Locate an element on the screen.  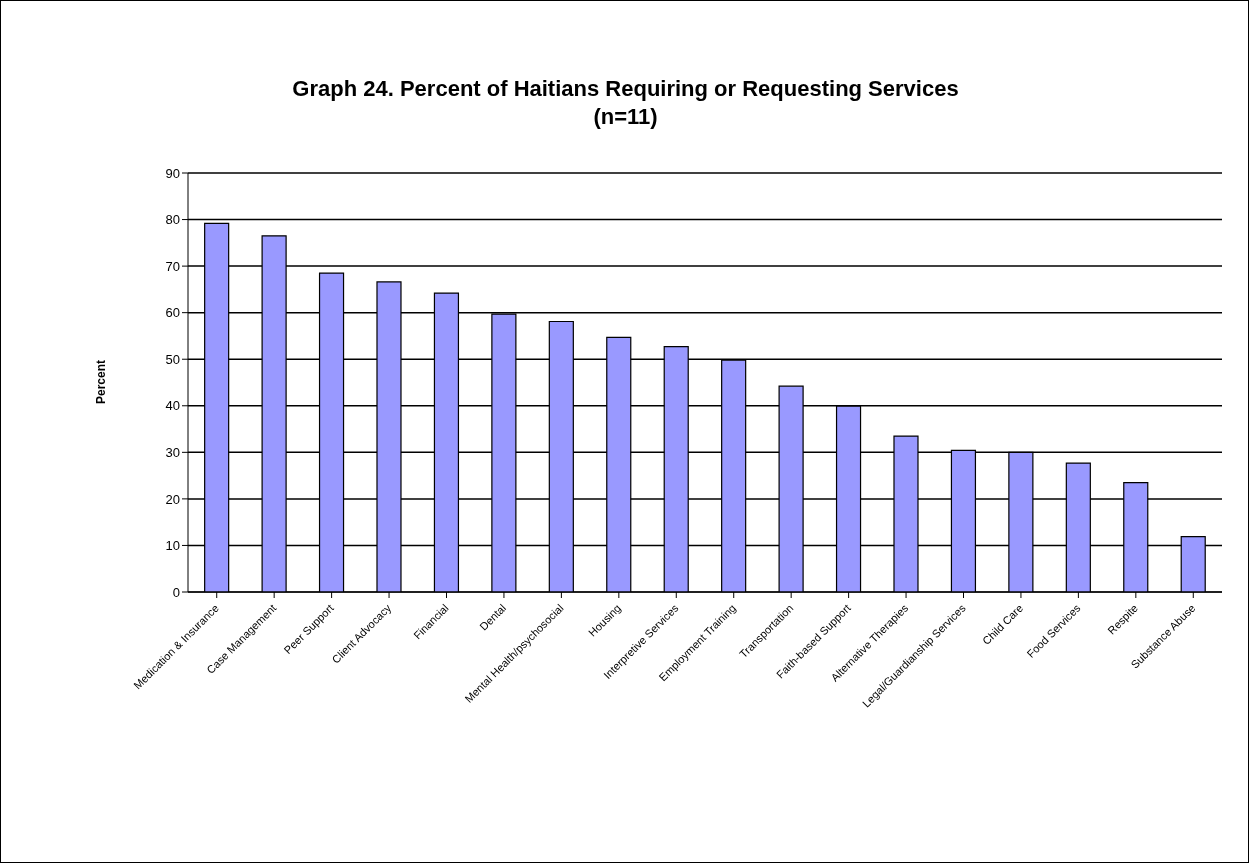
y-tick-label: 70 is located at coordinates (172, 266).